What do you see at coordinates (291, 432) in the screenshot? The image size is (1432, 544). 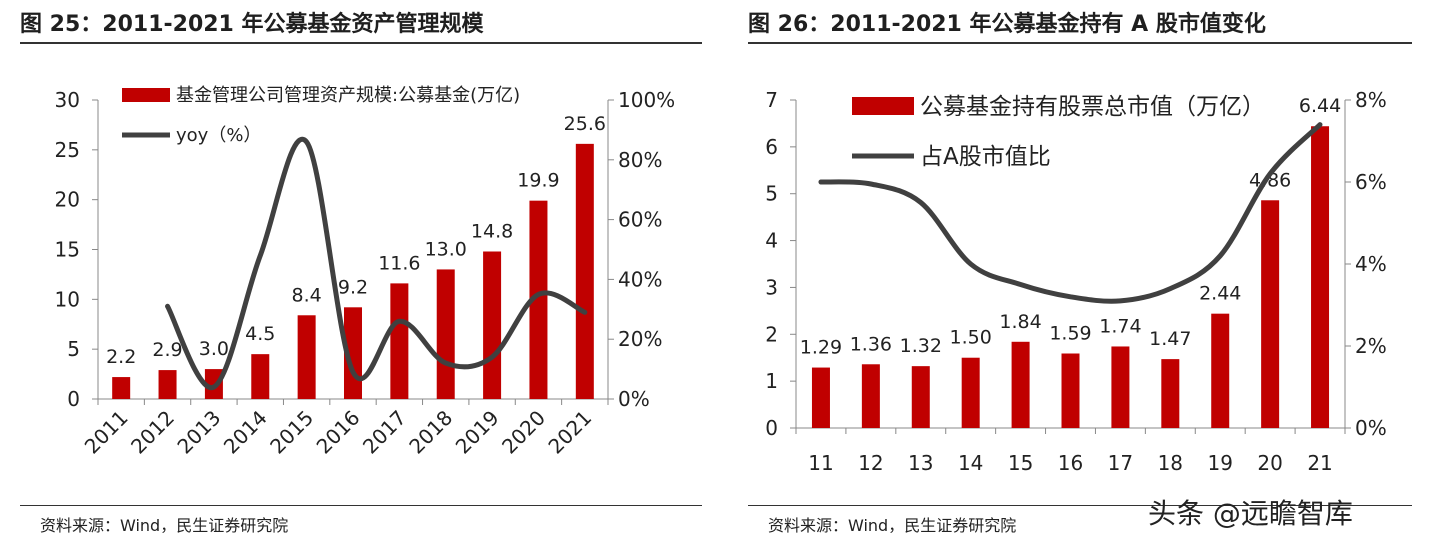 I see `x-tick-label: 2015` at bounding box center [291, 432].